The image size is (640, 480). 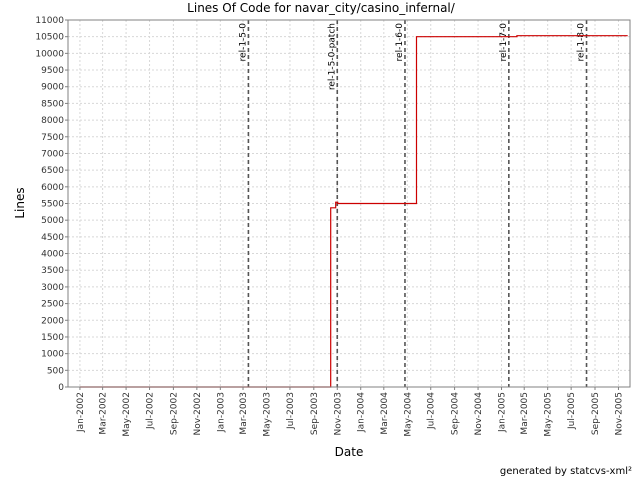 I want to click on x-tick-label: May-2005, so click(x=549, y=414).